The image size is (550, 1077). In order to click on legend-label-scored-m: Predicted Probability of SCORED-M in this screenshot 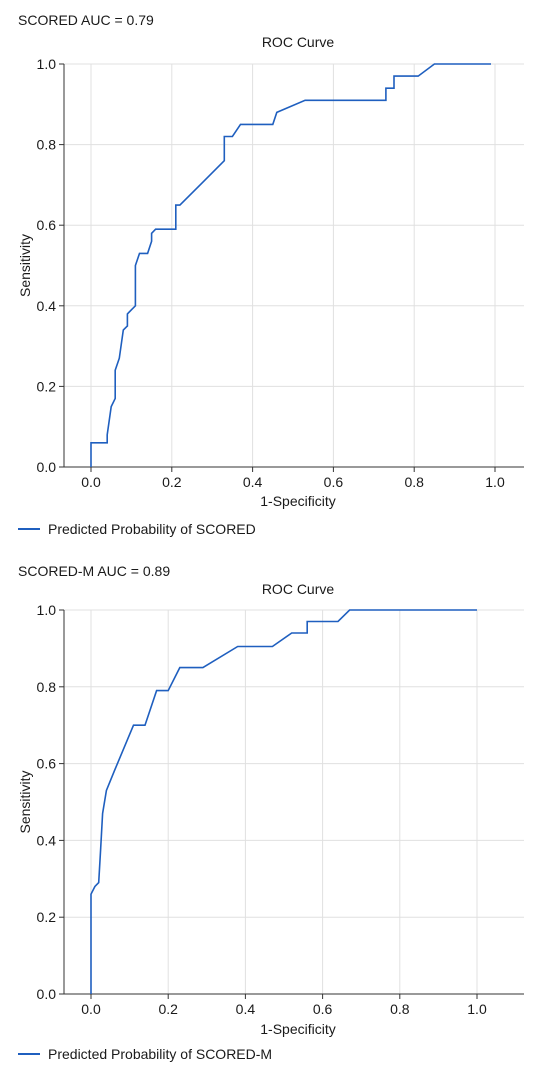, I will do `click(160, 1054)`.